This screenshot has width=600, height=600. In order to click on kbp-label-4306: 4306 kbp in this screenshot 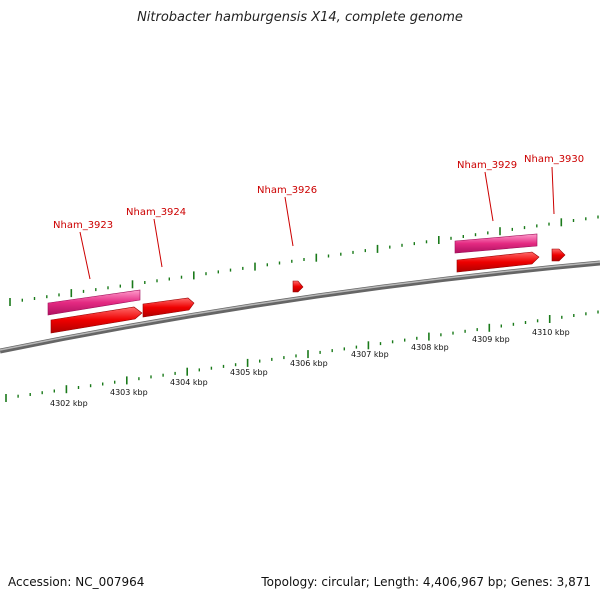, I will do `click(309, 363)`.